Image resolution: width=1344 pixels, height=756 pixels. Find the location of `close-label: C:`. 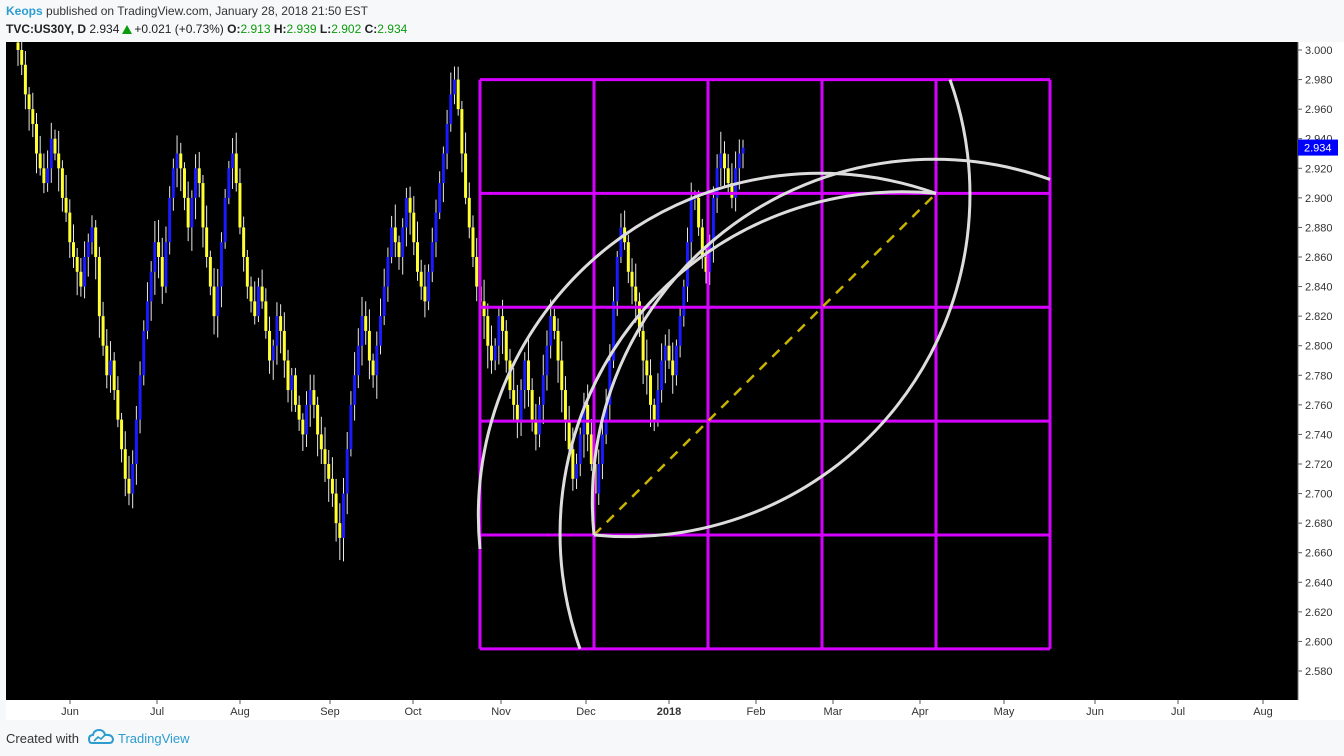

close-label: C: is located at coordinates (371, 29).